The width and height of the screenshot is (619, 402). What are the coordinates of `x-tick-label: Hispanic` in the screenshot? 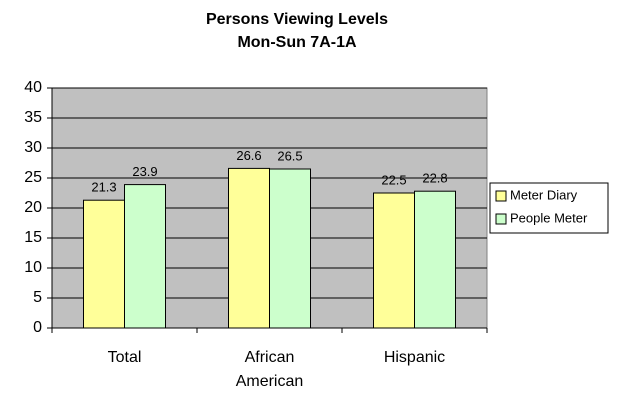 It's located at (414, 357).